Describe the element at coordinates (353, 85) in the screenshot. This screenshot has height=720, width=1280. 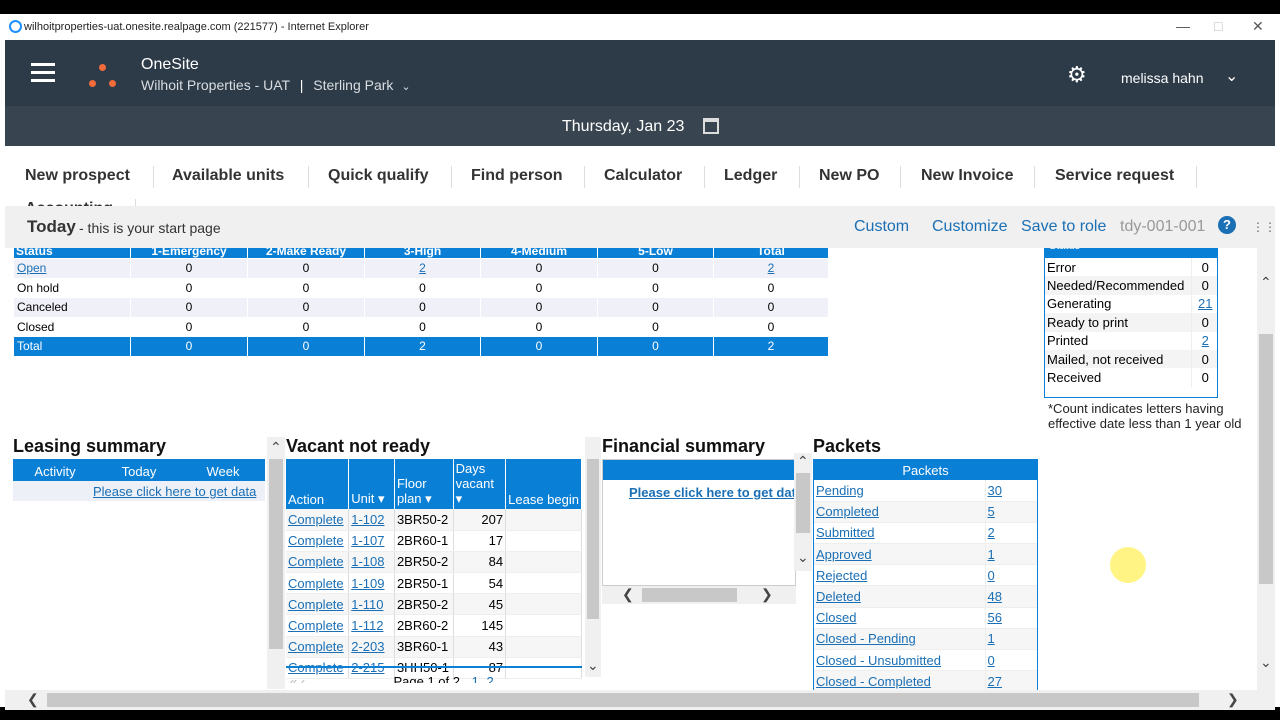
I see `property-name: Sterling Park` at that location.